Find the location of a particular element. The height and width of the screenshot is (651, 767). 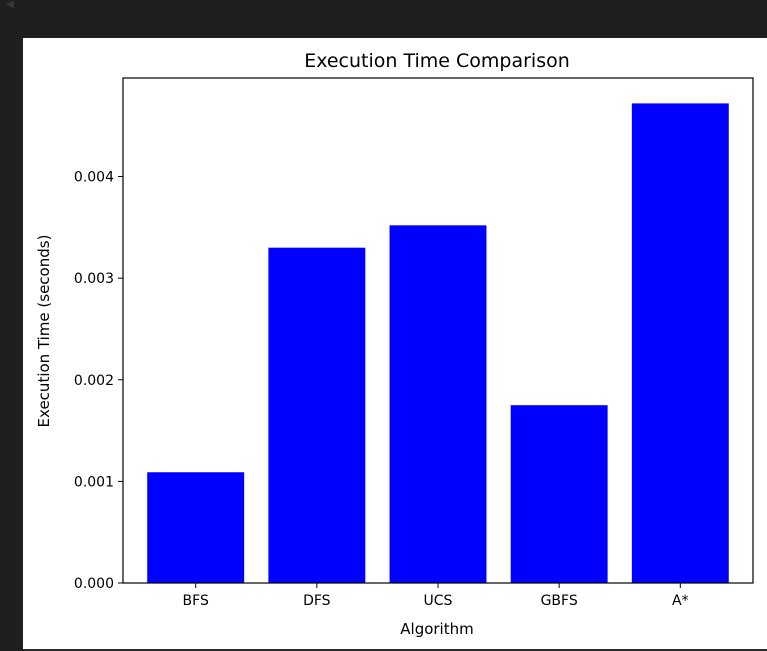

bottom-border is located at coordinates (395, 650).